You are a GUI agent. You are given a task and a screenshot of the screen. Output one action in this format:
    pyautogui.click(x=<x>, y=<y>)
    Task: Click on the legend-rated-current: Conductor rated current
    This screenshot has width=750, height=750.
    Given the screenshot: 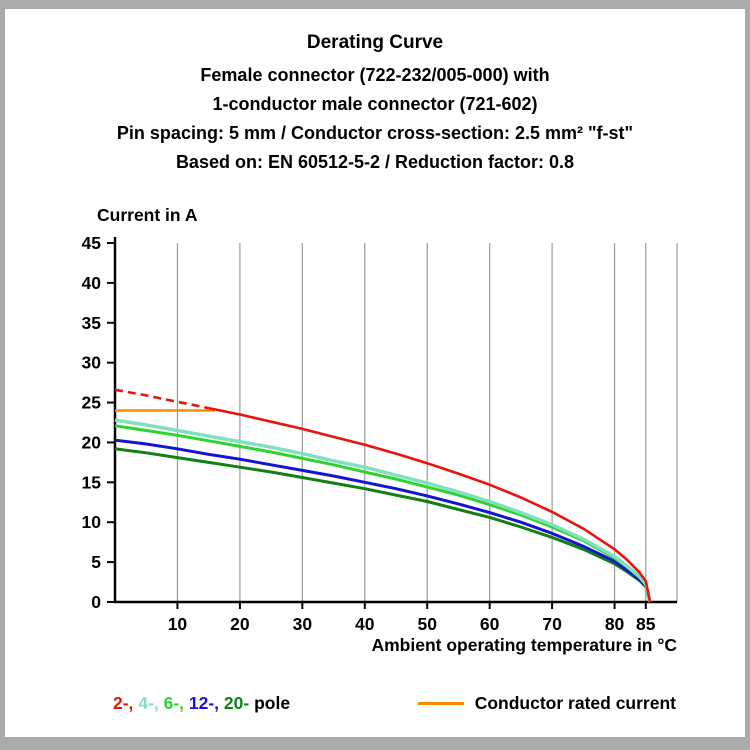 What is the action you would take?
    pyautogui.click(x=546, y=703)
    